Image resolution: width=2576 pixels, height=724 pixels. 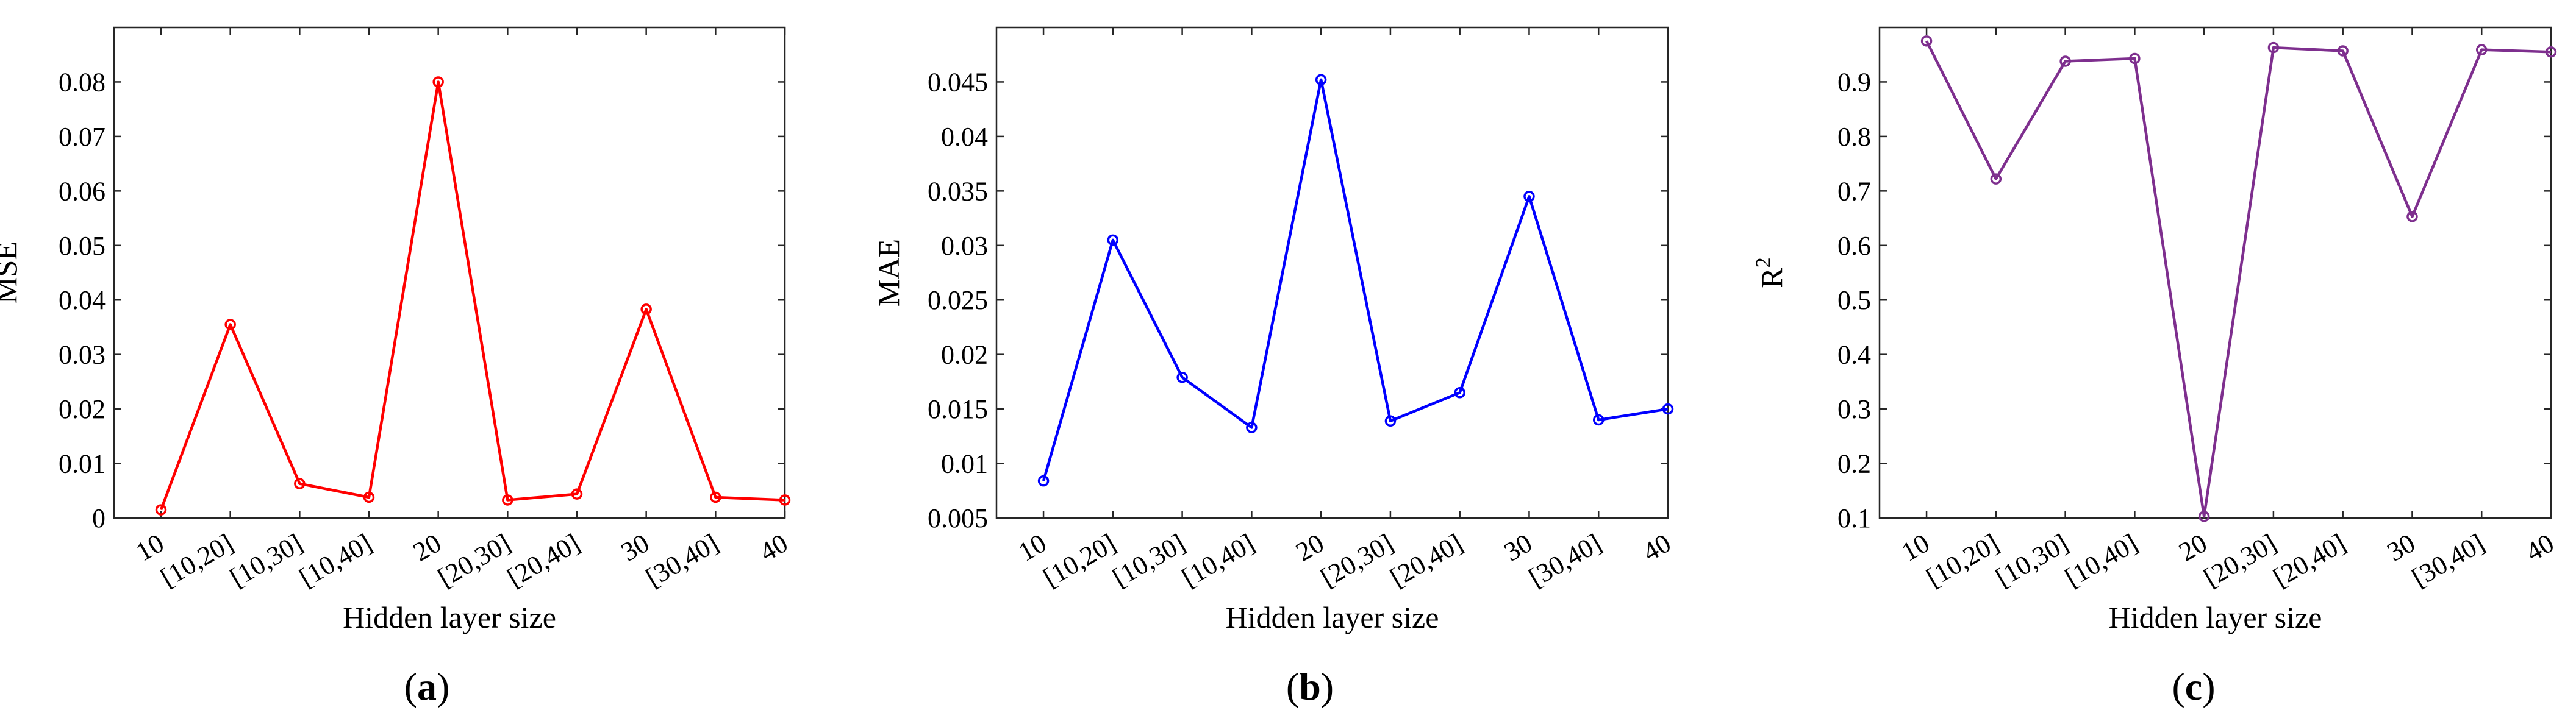 I want to click on y-tick-label: 0.6, so click(x=1854, y=246).